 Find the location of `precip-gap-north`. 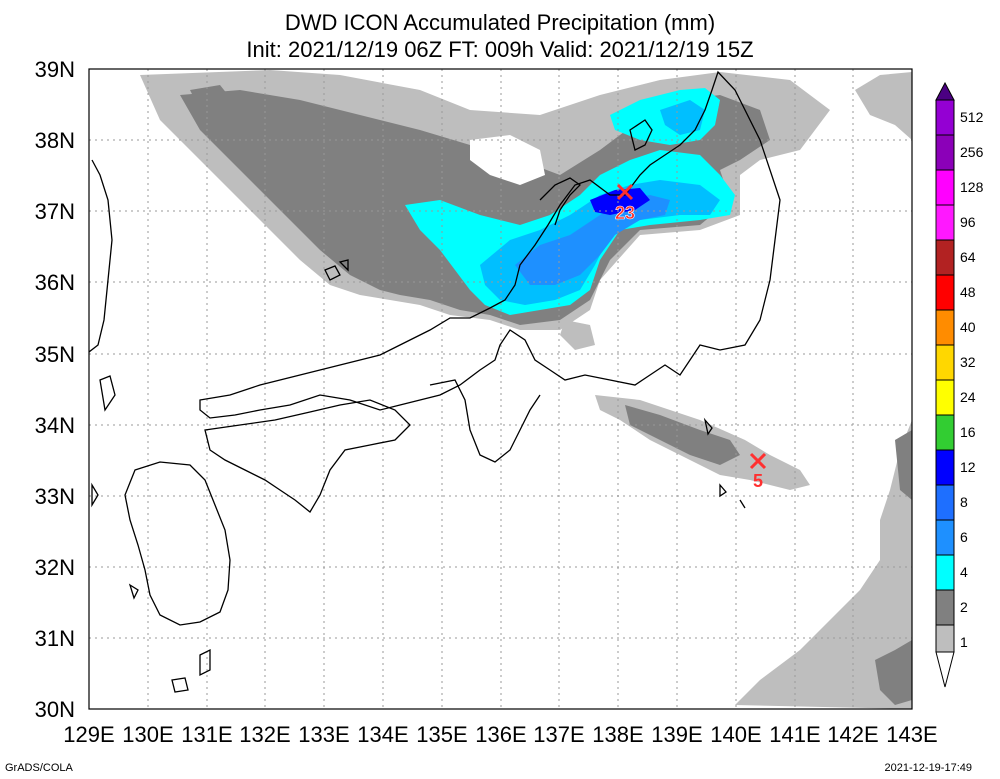

precip-gap-north is located at coordinates (507, 160).